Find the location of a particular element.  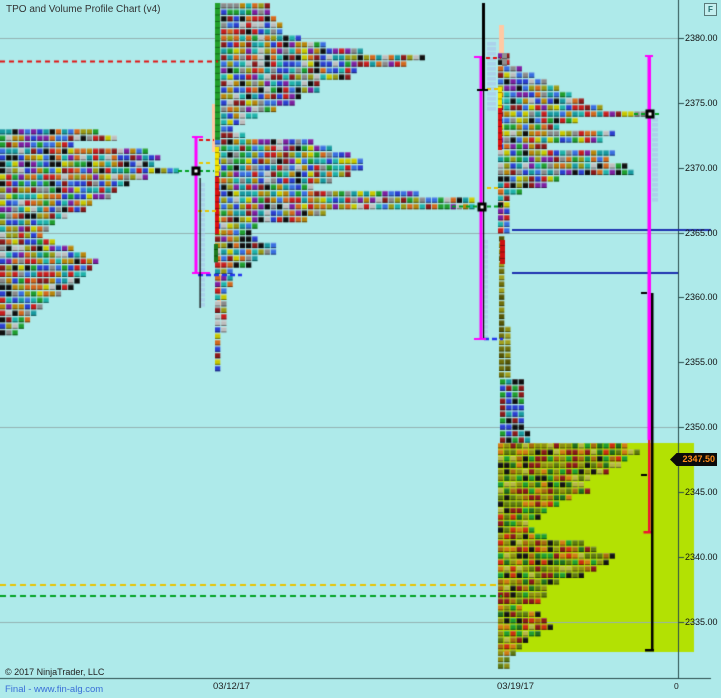

copyright-text: © 2017 NinjaTrader, LLC is located at coordinates (55, 672).